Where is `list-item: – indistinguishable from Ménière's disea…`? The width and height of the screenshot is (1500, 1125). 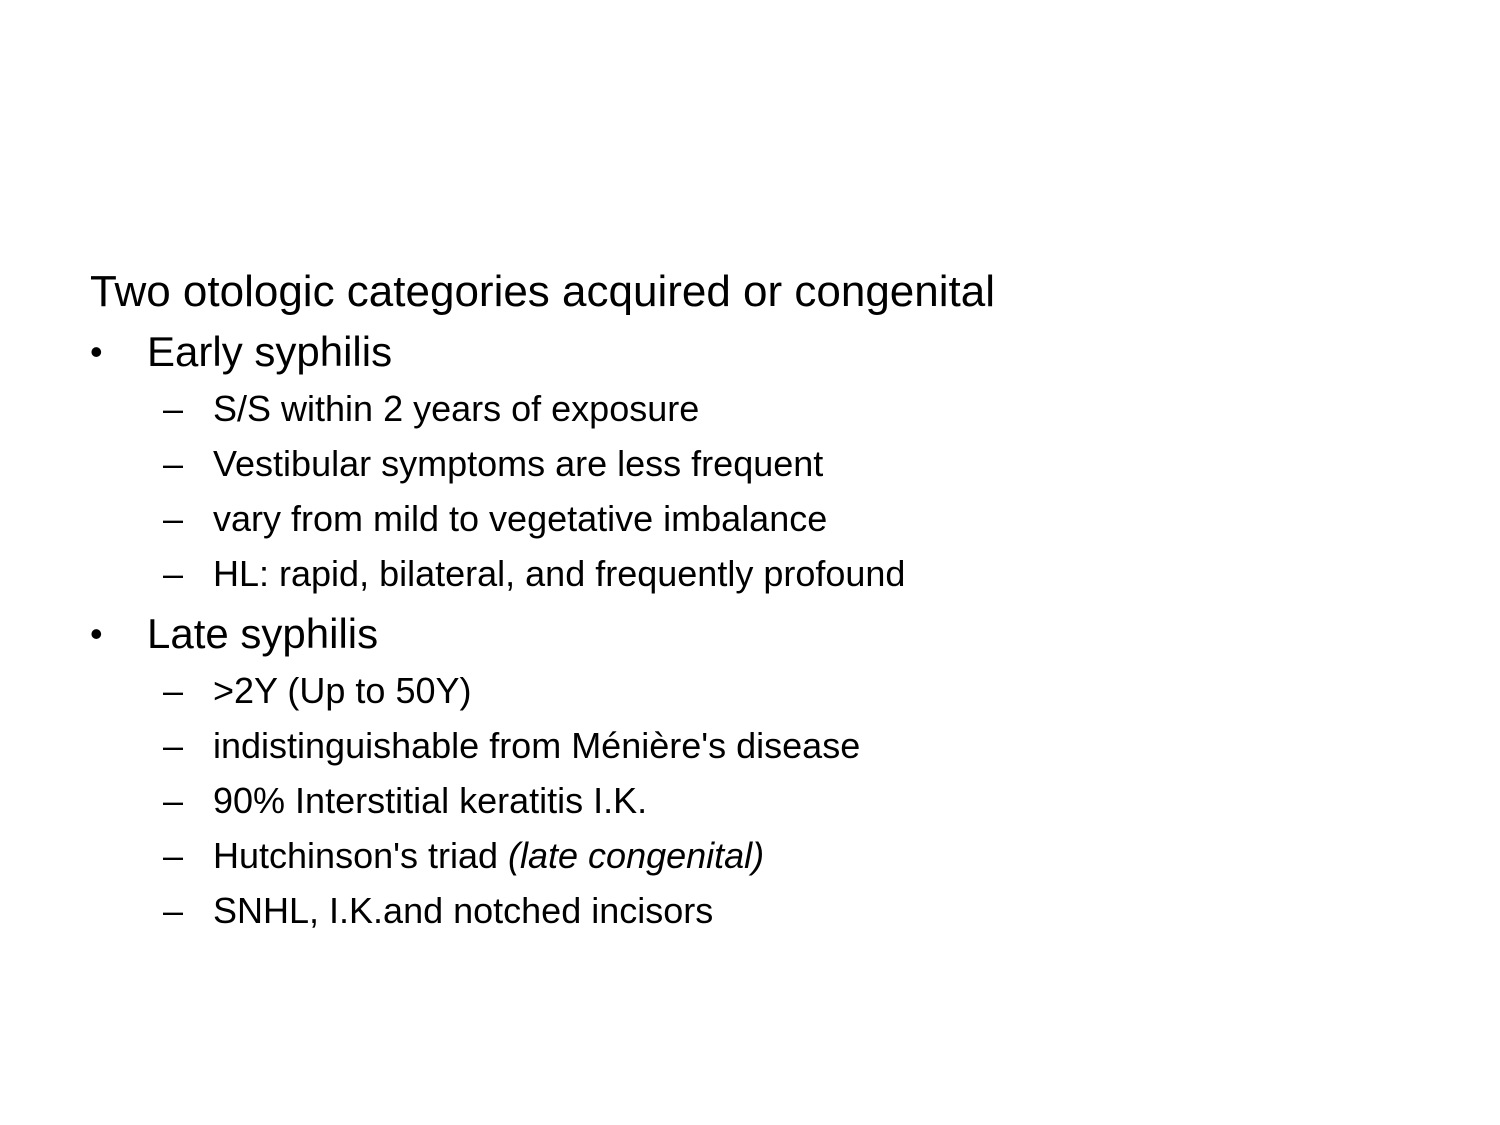
list-item: – indistinguishable from Ménière's disea… is located at coordinates (760, 748).